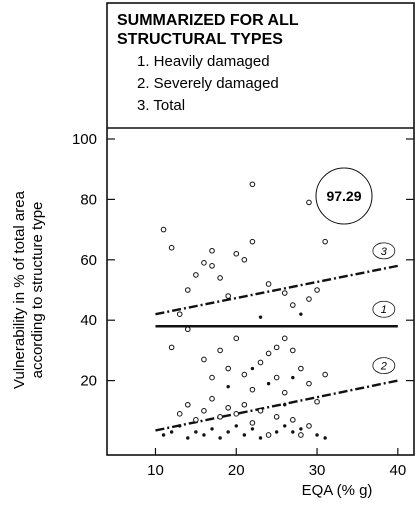  What do you see at coordinates (84, 139) in the screenshot?
I see `y-tick-label-100: 100` at bounding box center [84, 139].